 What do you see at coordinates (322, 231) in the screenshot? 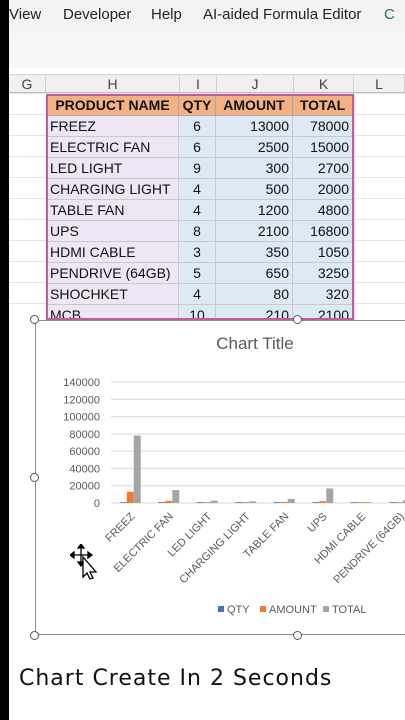
I see `cell-total: 16800` at bounding box center [322, 231].